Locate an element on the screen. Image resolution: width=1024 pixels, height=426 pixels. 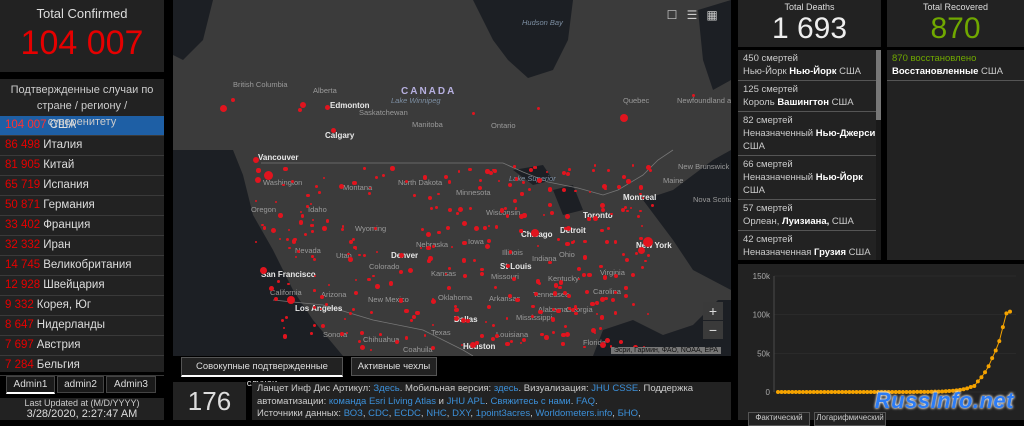
tab-active-cases: Активные чехлы is located at coordinates (394, 366).